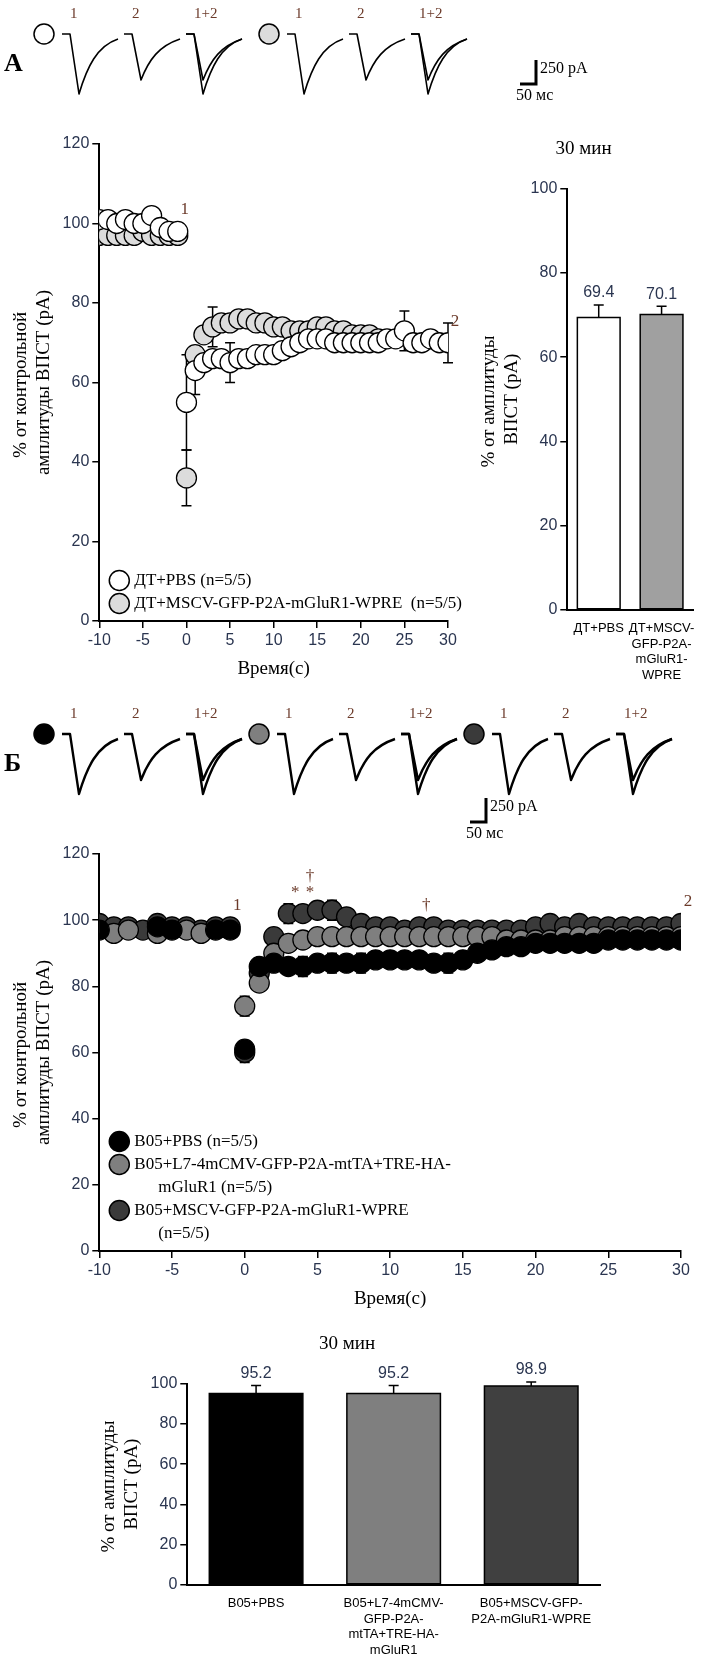 This screenshot has width=703, height=1668. I want to click on legend-label: B05+MSCV-GFP-P2A-mGluR1-WPRE (n=5/5), so click(276, 1220).